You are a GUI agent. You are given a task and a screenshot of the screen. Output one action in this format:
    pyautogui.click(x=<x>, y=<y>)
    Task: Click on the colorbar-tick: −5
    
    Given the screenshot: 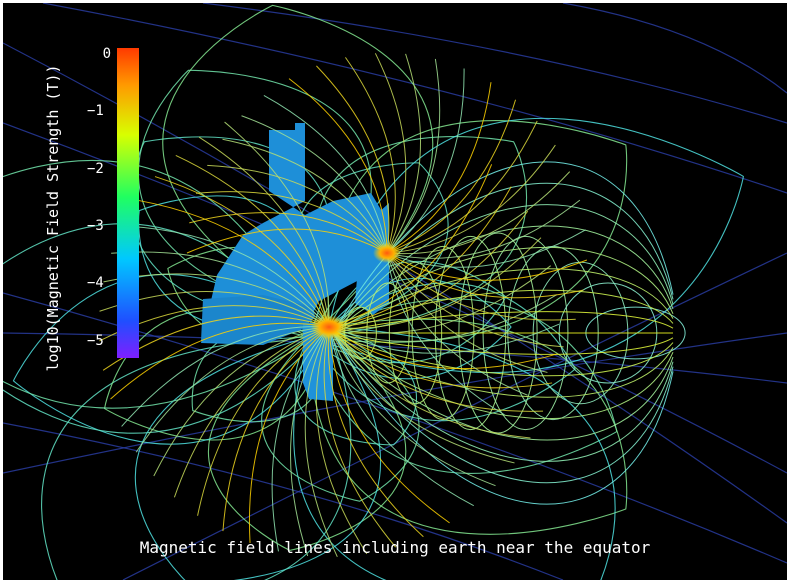 What is the action you would take?
    pyautogui.click(x=95, y=340)
    